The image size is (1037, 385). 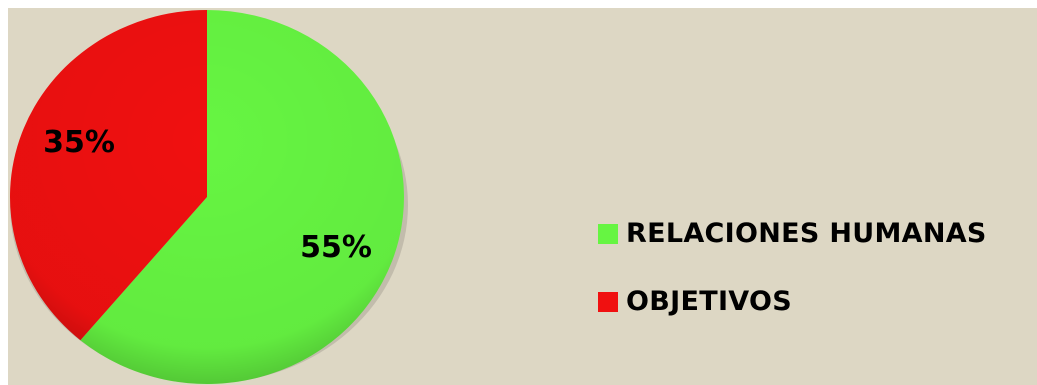 I want to click on slice-label-objetivos: 35%, so click(x=79, y=142).